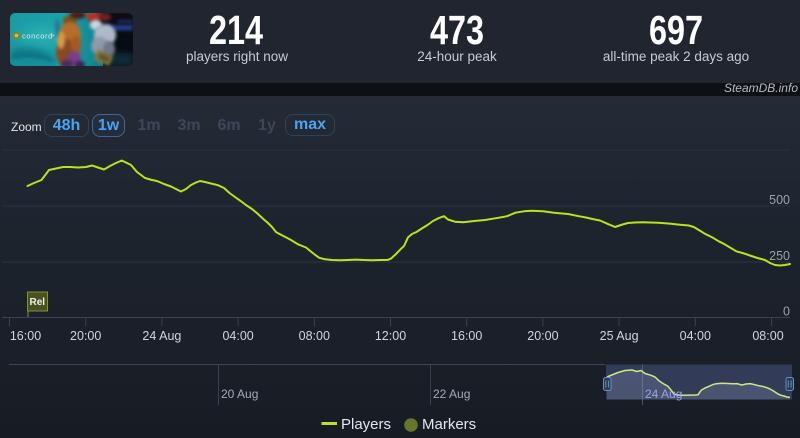 This screenshot has width=800, height=438. What do you see at coordinates (619, 336) in the screenshot?
I see `svg-text: 25 Aug` at bounding box center [619, 336].